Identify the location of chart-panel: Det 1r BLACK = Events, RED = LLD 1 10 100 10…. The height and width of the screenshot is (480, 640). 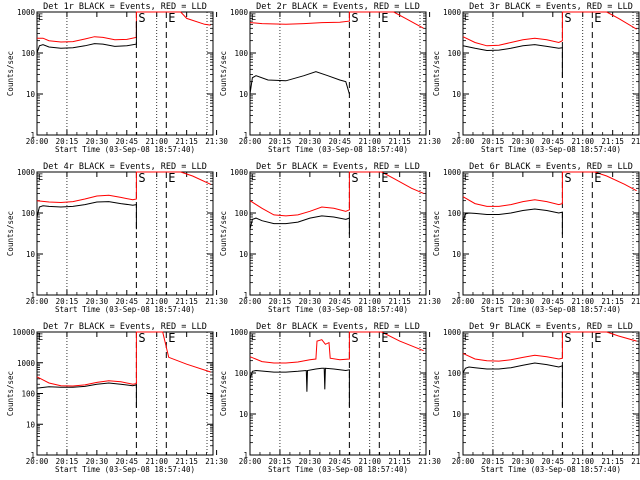
(117, 78).